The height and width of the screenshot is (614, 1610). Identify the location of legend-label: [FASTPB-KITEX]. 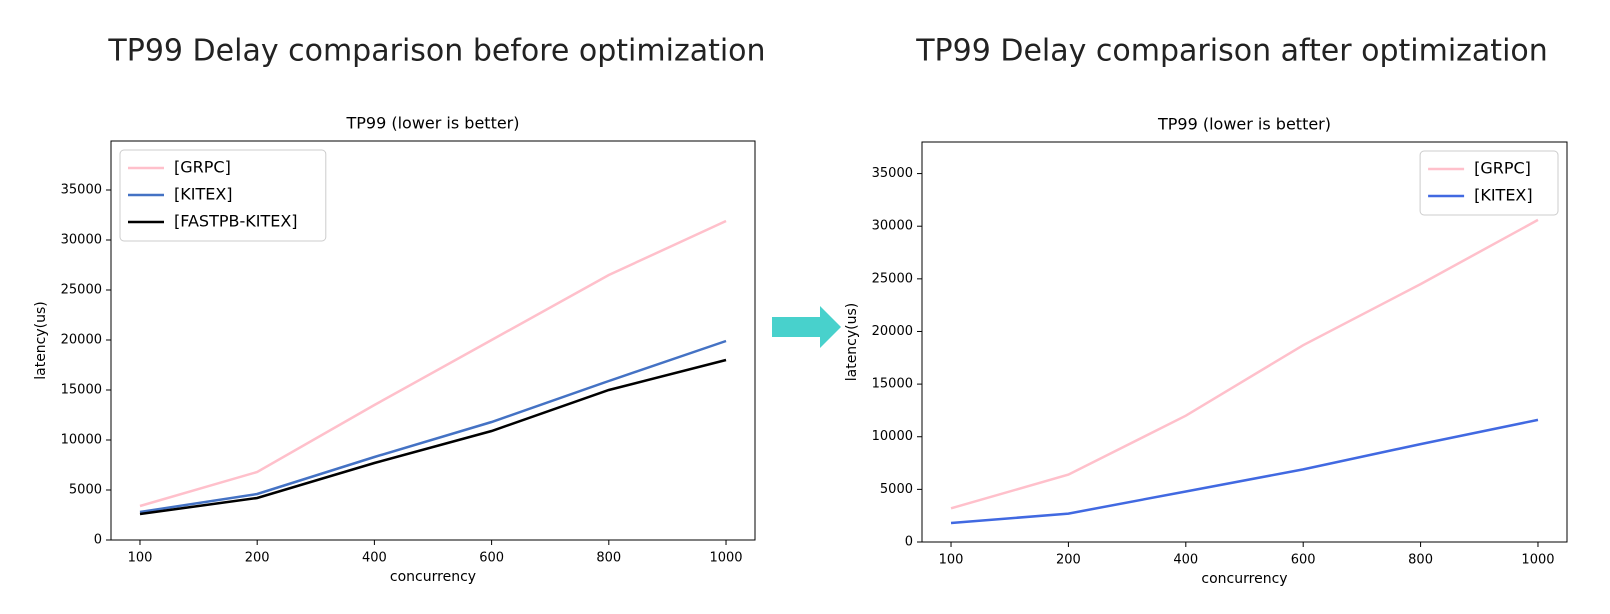
(236, 221).